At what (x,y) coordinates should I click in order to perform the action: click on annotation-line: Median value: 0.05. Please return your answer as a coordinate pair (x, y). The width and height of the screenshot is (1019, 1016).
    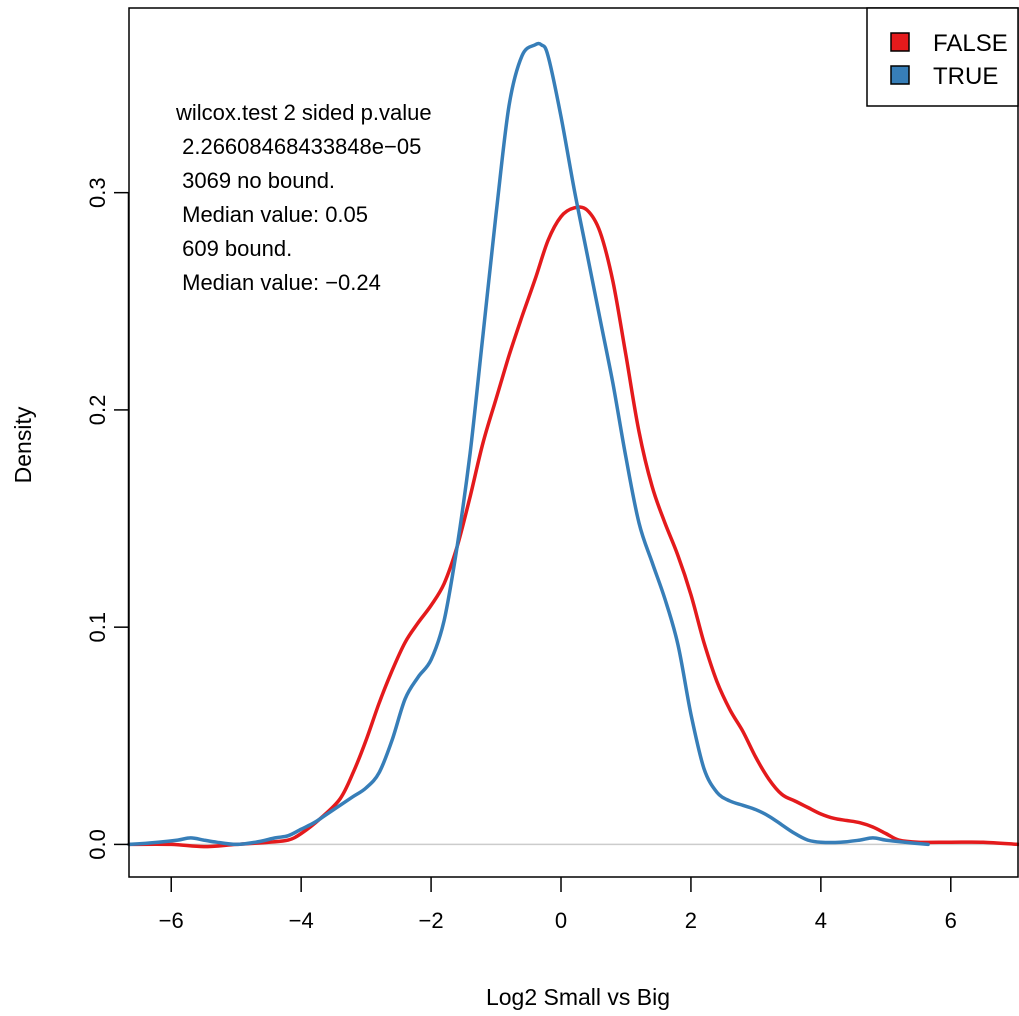
    Looking at the image, I should click on (272, 214).